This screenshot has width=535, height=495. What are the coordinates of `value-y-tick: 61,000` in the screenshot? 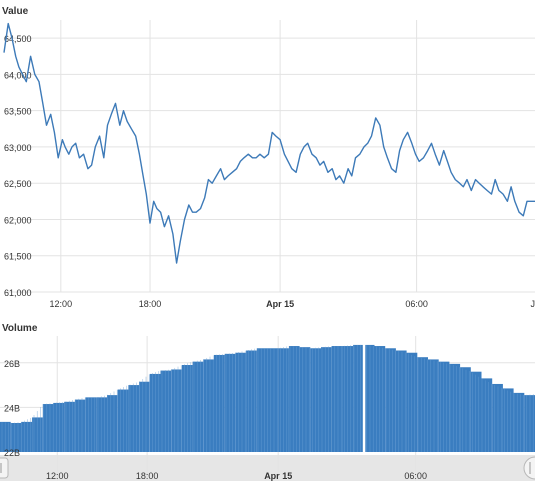 It's located at (18, 293).